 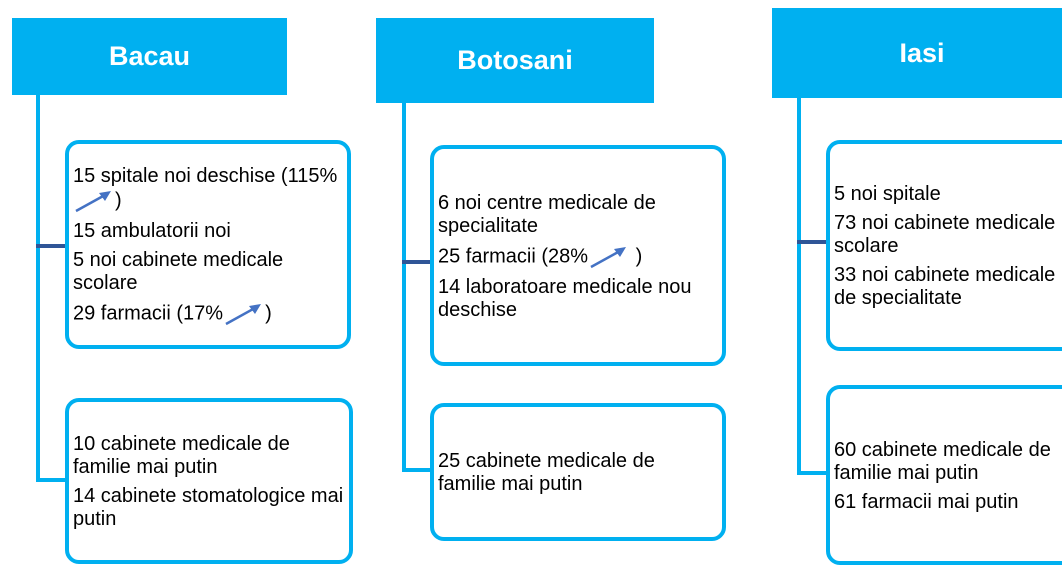 I want to click on info-item: 6 noi centre medicale de specialitate, so click(x=578, y=215).